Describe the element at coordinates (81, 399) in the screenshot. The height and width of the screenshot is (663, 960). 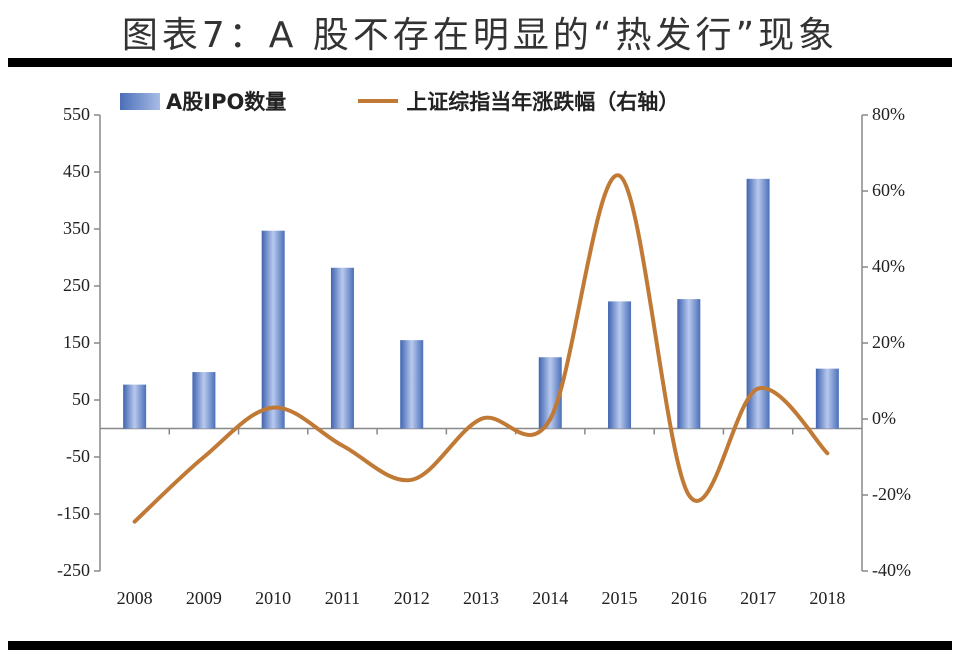
I see `left-axis-tick: 50` at that location.